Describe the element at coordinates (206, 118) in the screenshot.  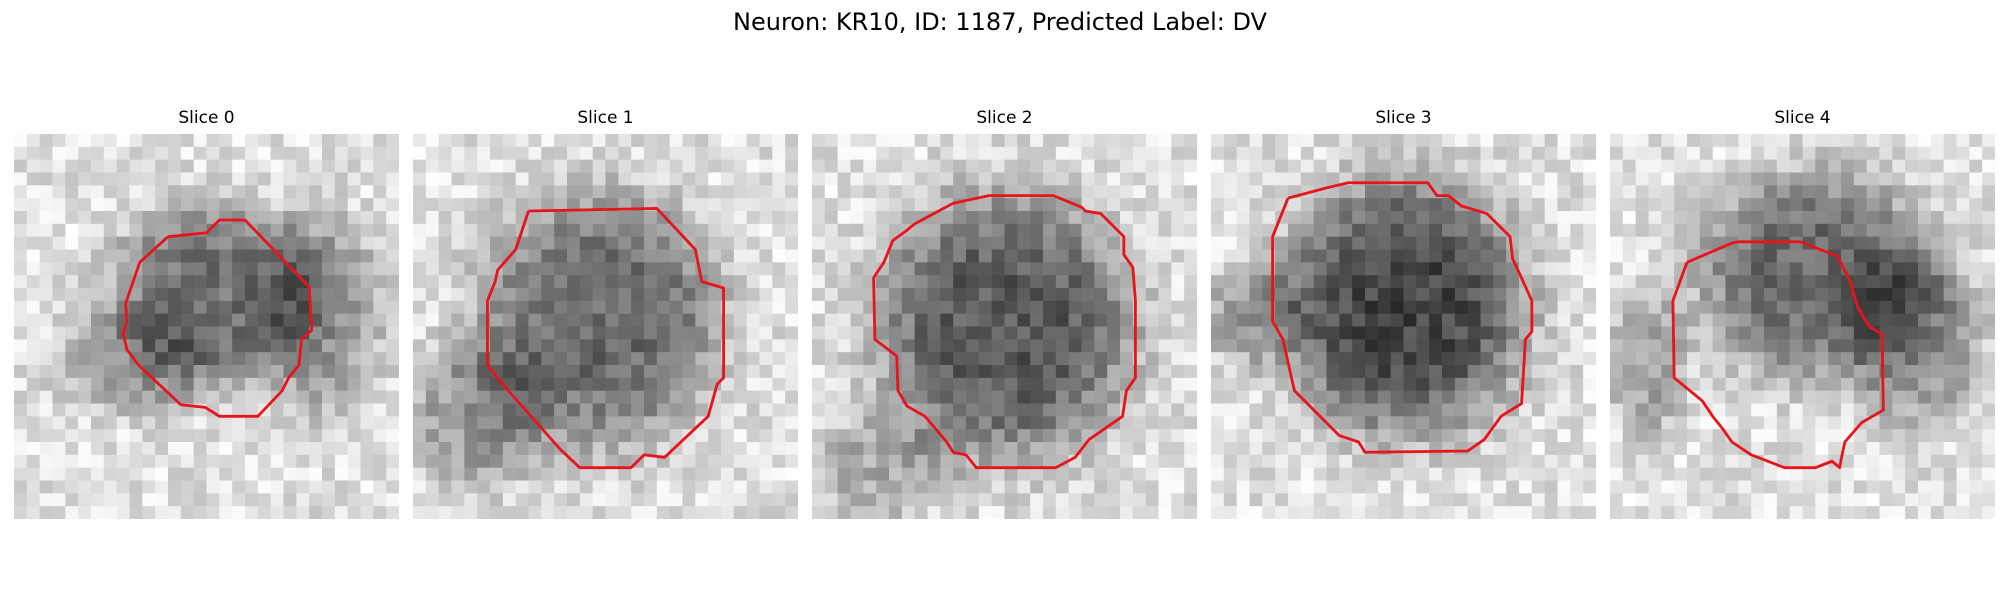
I see `slice-title: Slice 0` at that location.